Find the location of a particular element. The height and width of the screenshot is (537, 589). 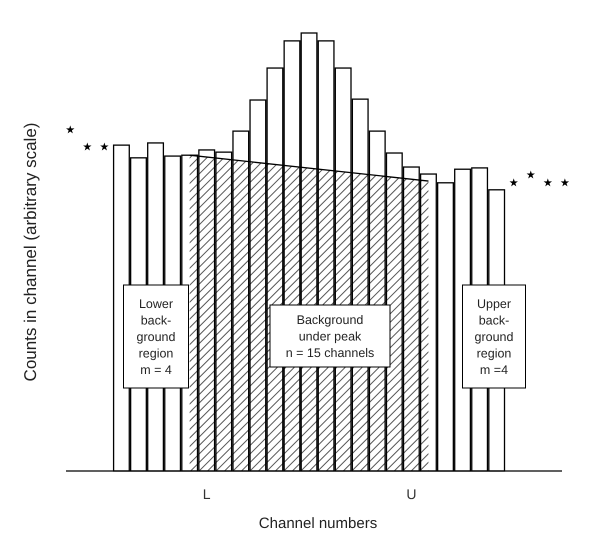

x-tick-label: U is located at coordinates (411, 494).